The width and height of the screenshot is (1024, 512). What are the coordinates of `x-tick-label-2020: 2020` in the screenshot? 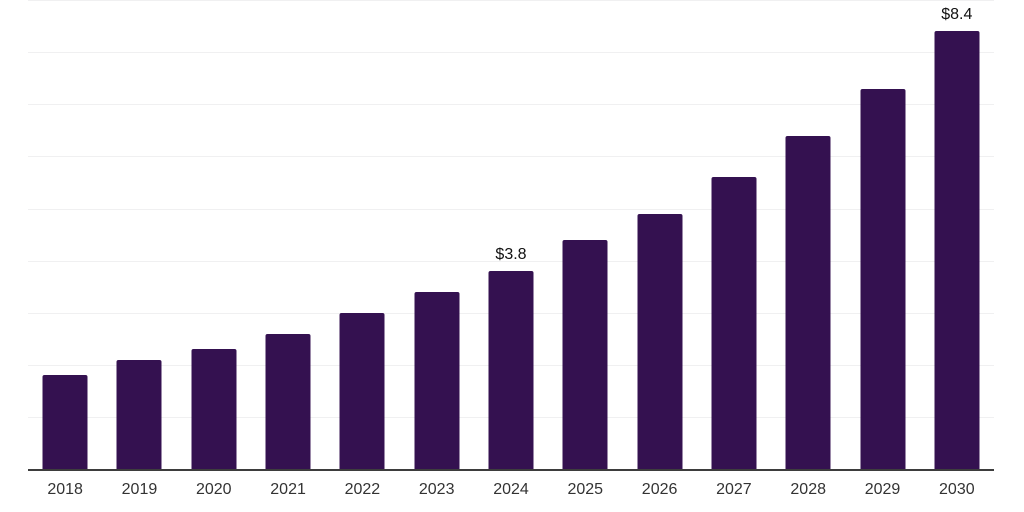 It's located at (213, 489).